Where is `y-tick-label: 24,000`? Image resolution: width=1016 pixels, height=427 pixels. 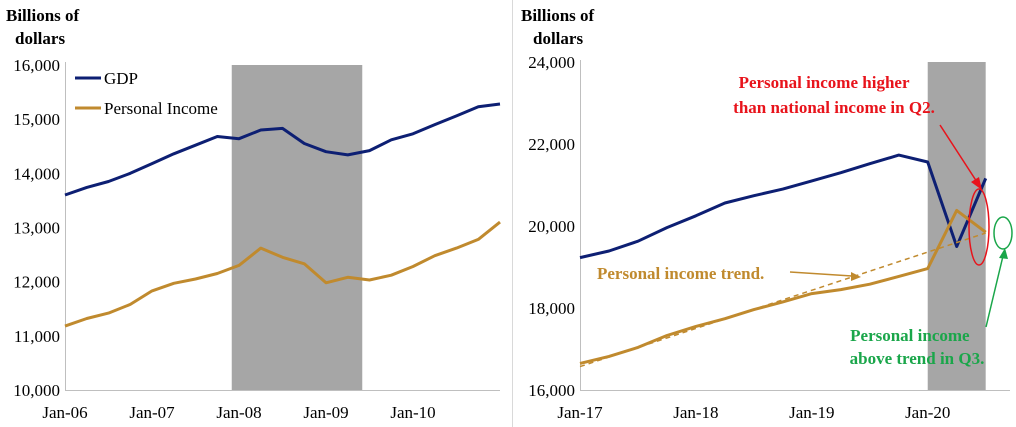 y-tick-label: 24,000 is located at coordinates (551, 62).